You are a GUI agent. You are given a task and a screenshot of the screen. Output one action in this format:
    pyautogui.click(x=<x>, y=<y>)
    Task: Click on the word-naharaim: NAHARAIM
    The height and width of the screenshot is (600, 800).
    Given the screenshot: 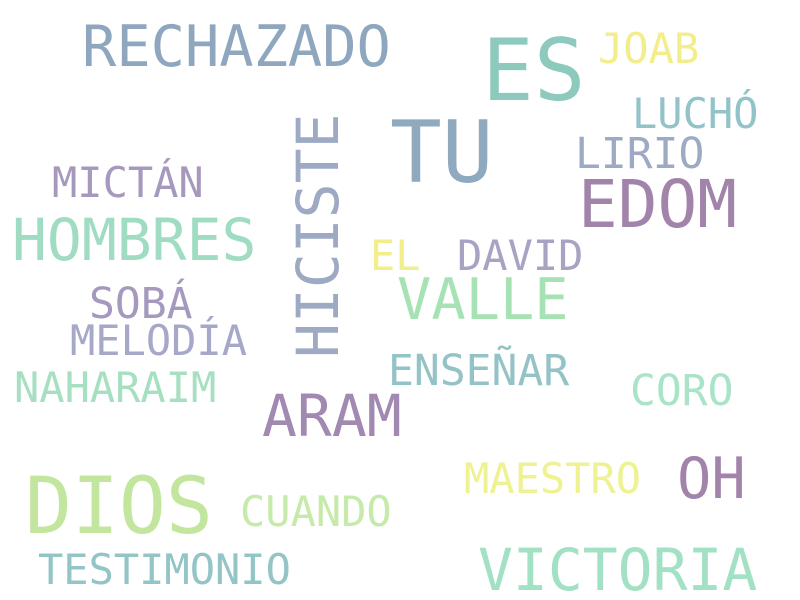 What is the action you would take?
    pyautogui.click(x=115, y=387)
    